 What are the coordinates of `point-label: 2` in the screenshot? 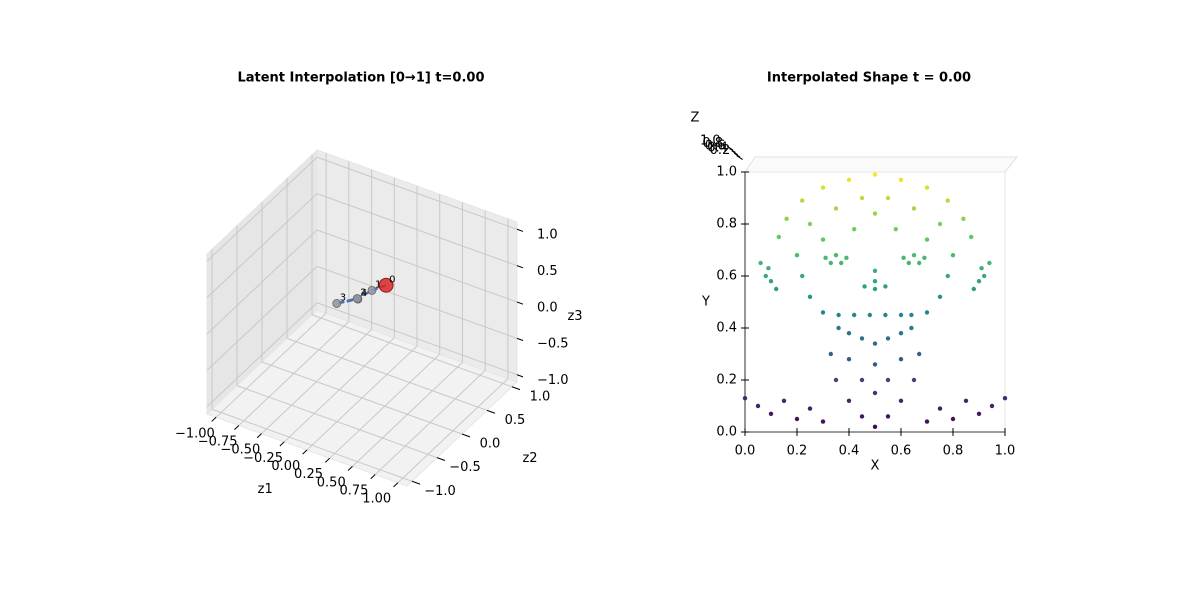 It's located at (363, 292).